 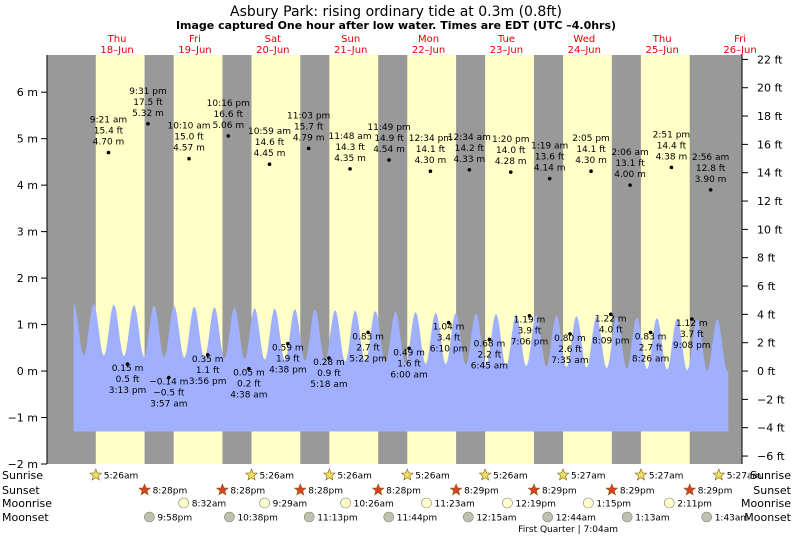 What do you see at coordinates (630, 164) in the screenshot?
I see `extreme-ft: 13.1 ft` at bounding box center [630, 164].